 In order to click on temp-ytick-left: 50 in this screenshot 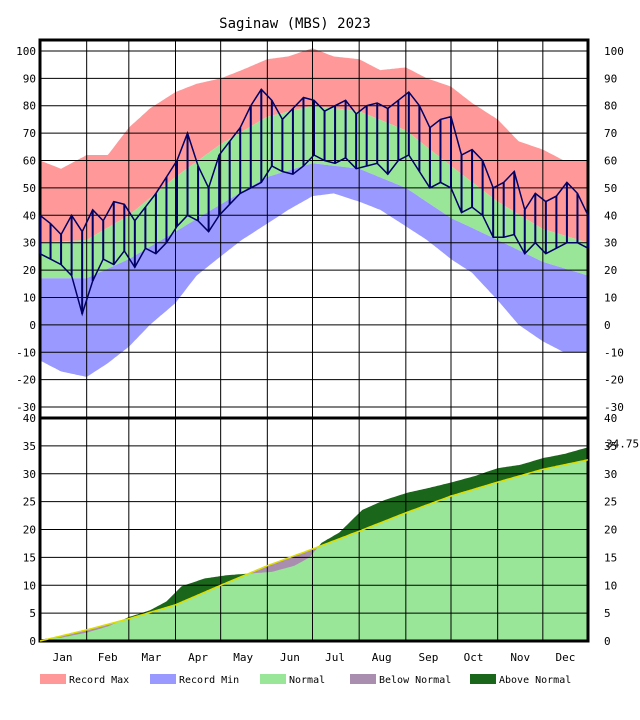, I will do `click(29, 188)`.